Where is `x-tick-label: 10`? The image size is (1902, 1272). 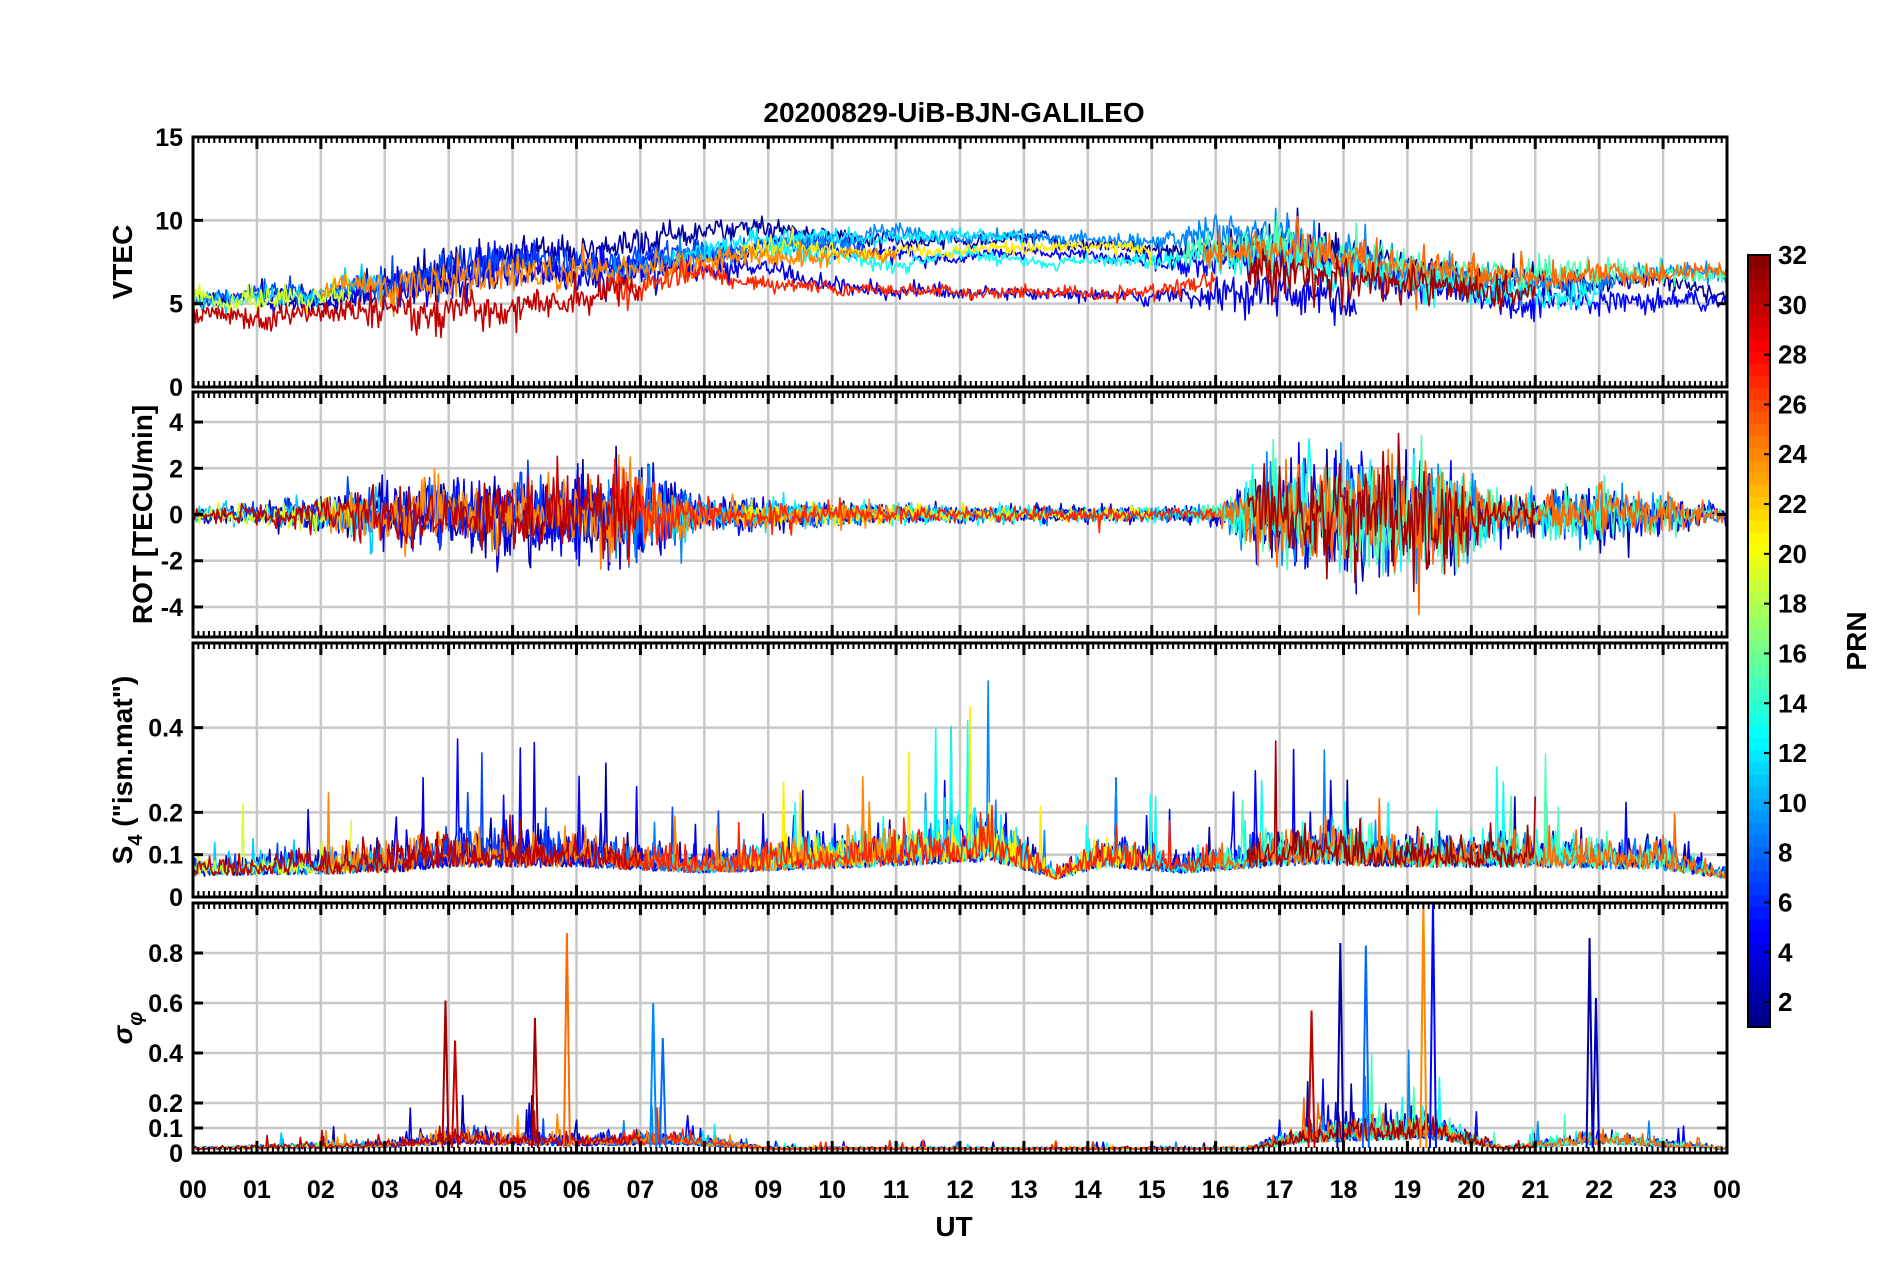 x-tick-label: 10 is located at coordinates (832, 1190).